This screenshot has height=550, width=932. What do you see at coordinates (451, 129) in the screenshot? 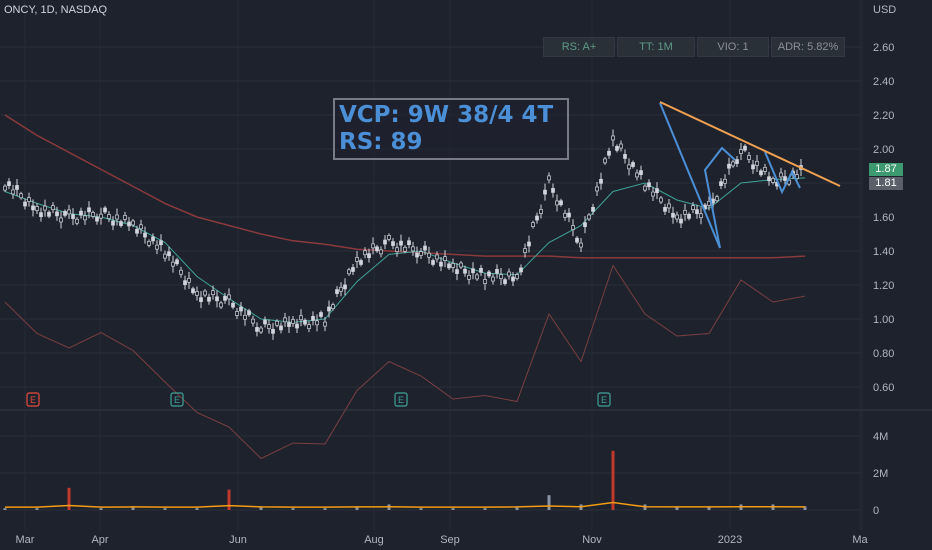
I see `vcp-annotation: VCP: 9W 38/4 4T RS: 89` at bounding box center [451, 129].